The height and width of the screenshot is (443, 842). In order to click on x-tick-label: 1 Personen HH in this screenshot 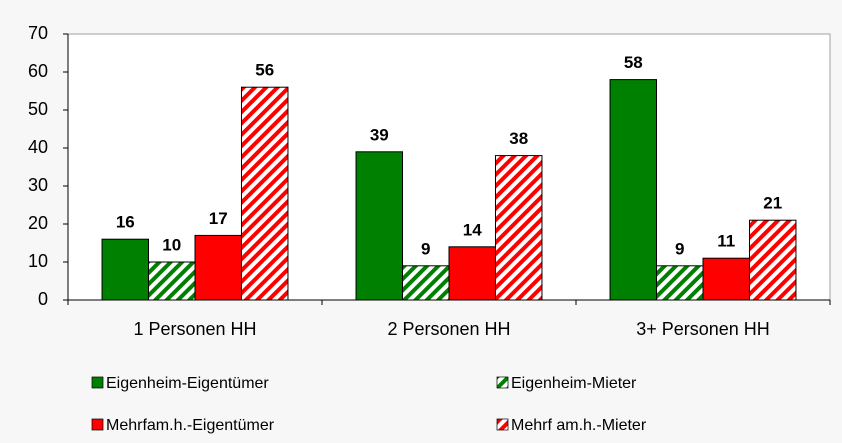, I will do `click(194, 329)`.